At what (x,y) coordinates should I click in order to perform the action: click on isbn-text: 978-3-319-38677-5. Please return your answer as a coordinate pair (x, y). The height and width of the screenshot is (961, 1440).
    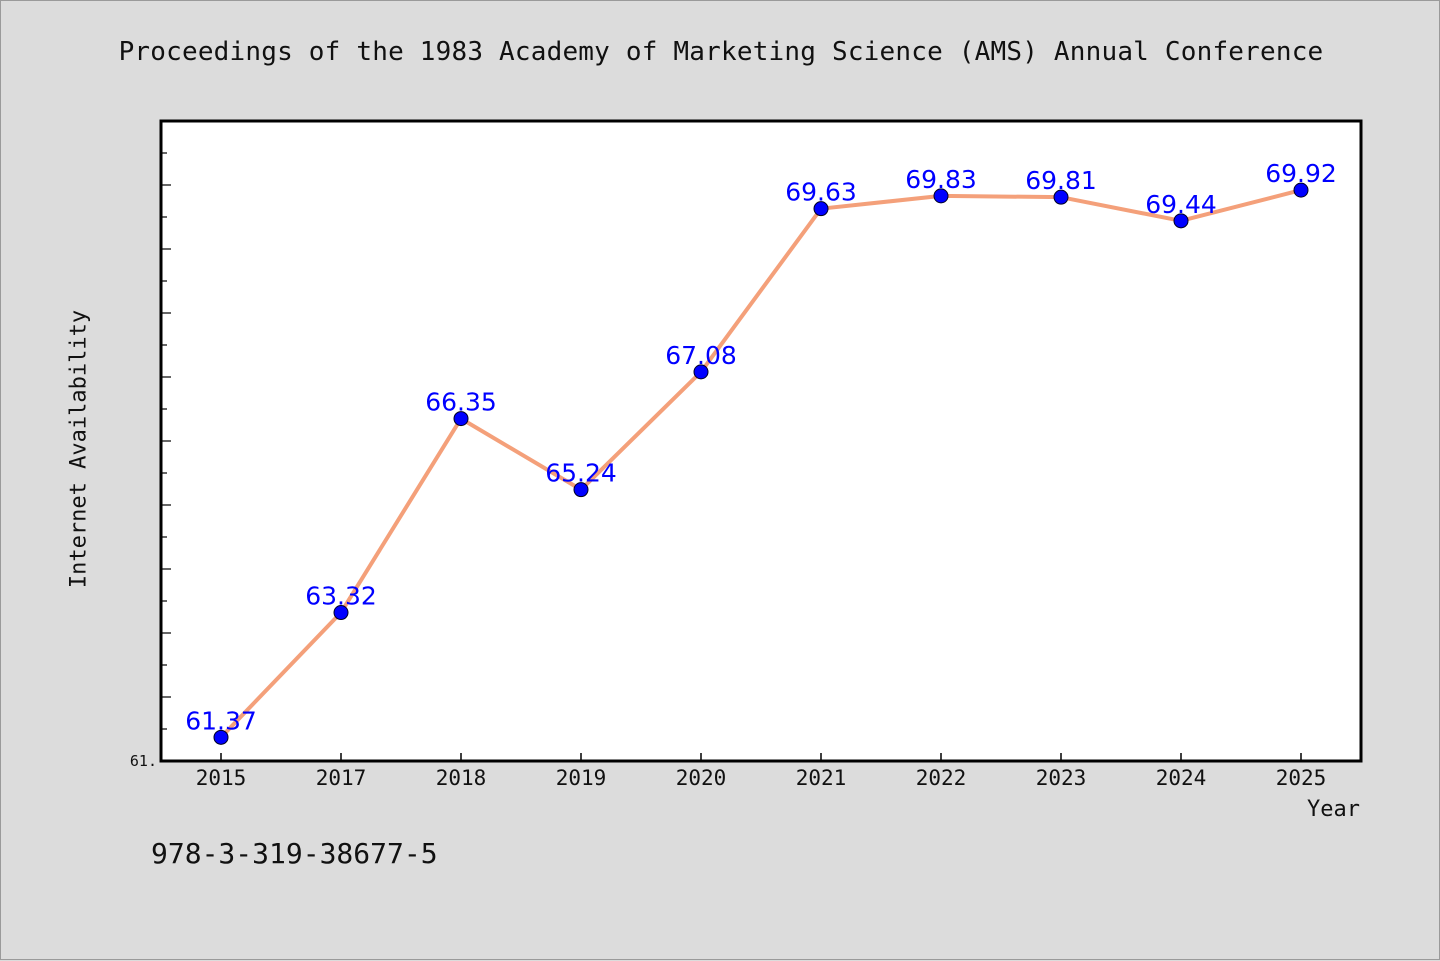
    Looking at the image, I should click on (294, 853).